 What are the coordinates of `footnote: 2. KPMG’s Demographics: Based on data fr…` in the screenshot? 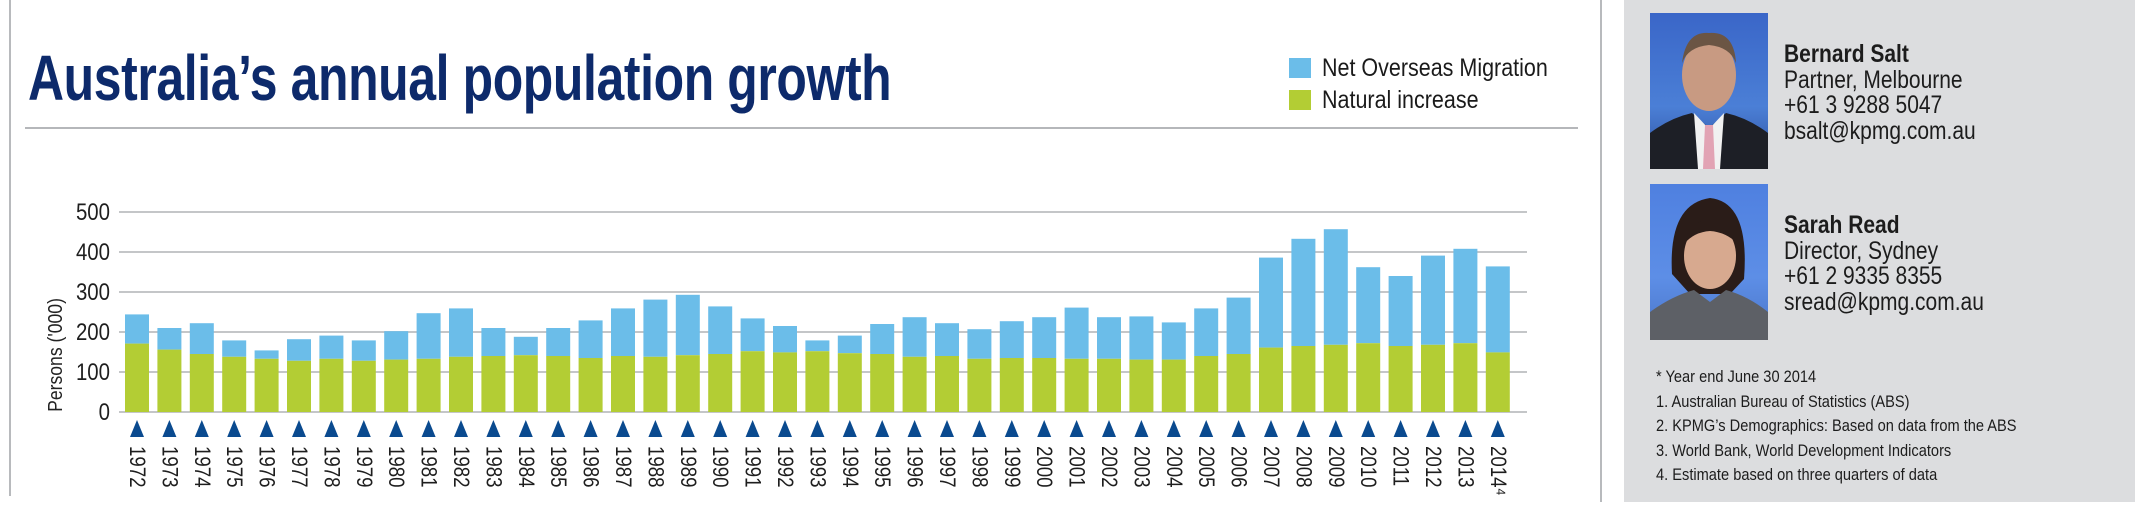 It's located at (1836, 425).